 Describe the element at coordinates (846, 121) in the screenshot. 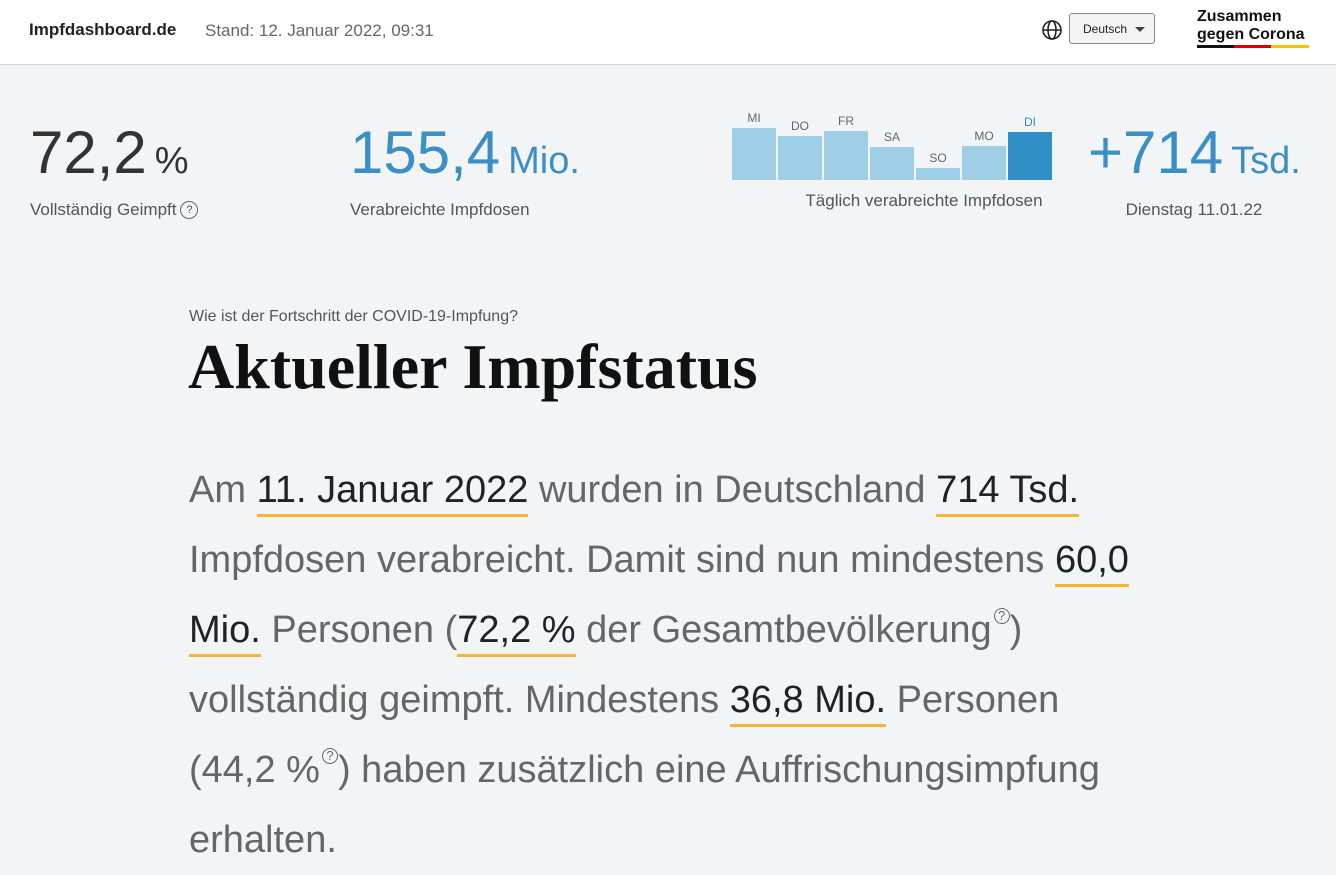

I see `bar-label: FR` at that location.